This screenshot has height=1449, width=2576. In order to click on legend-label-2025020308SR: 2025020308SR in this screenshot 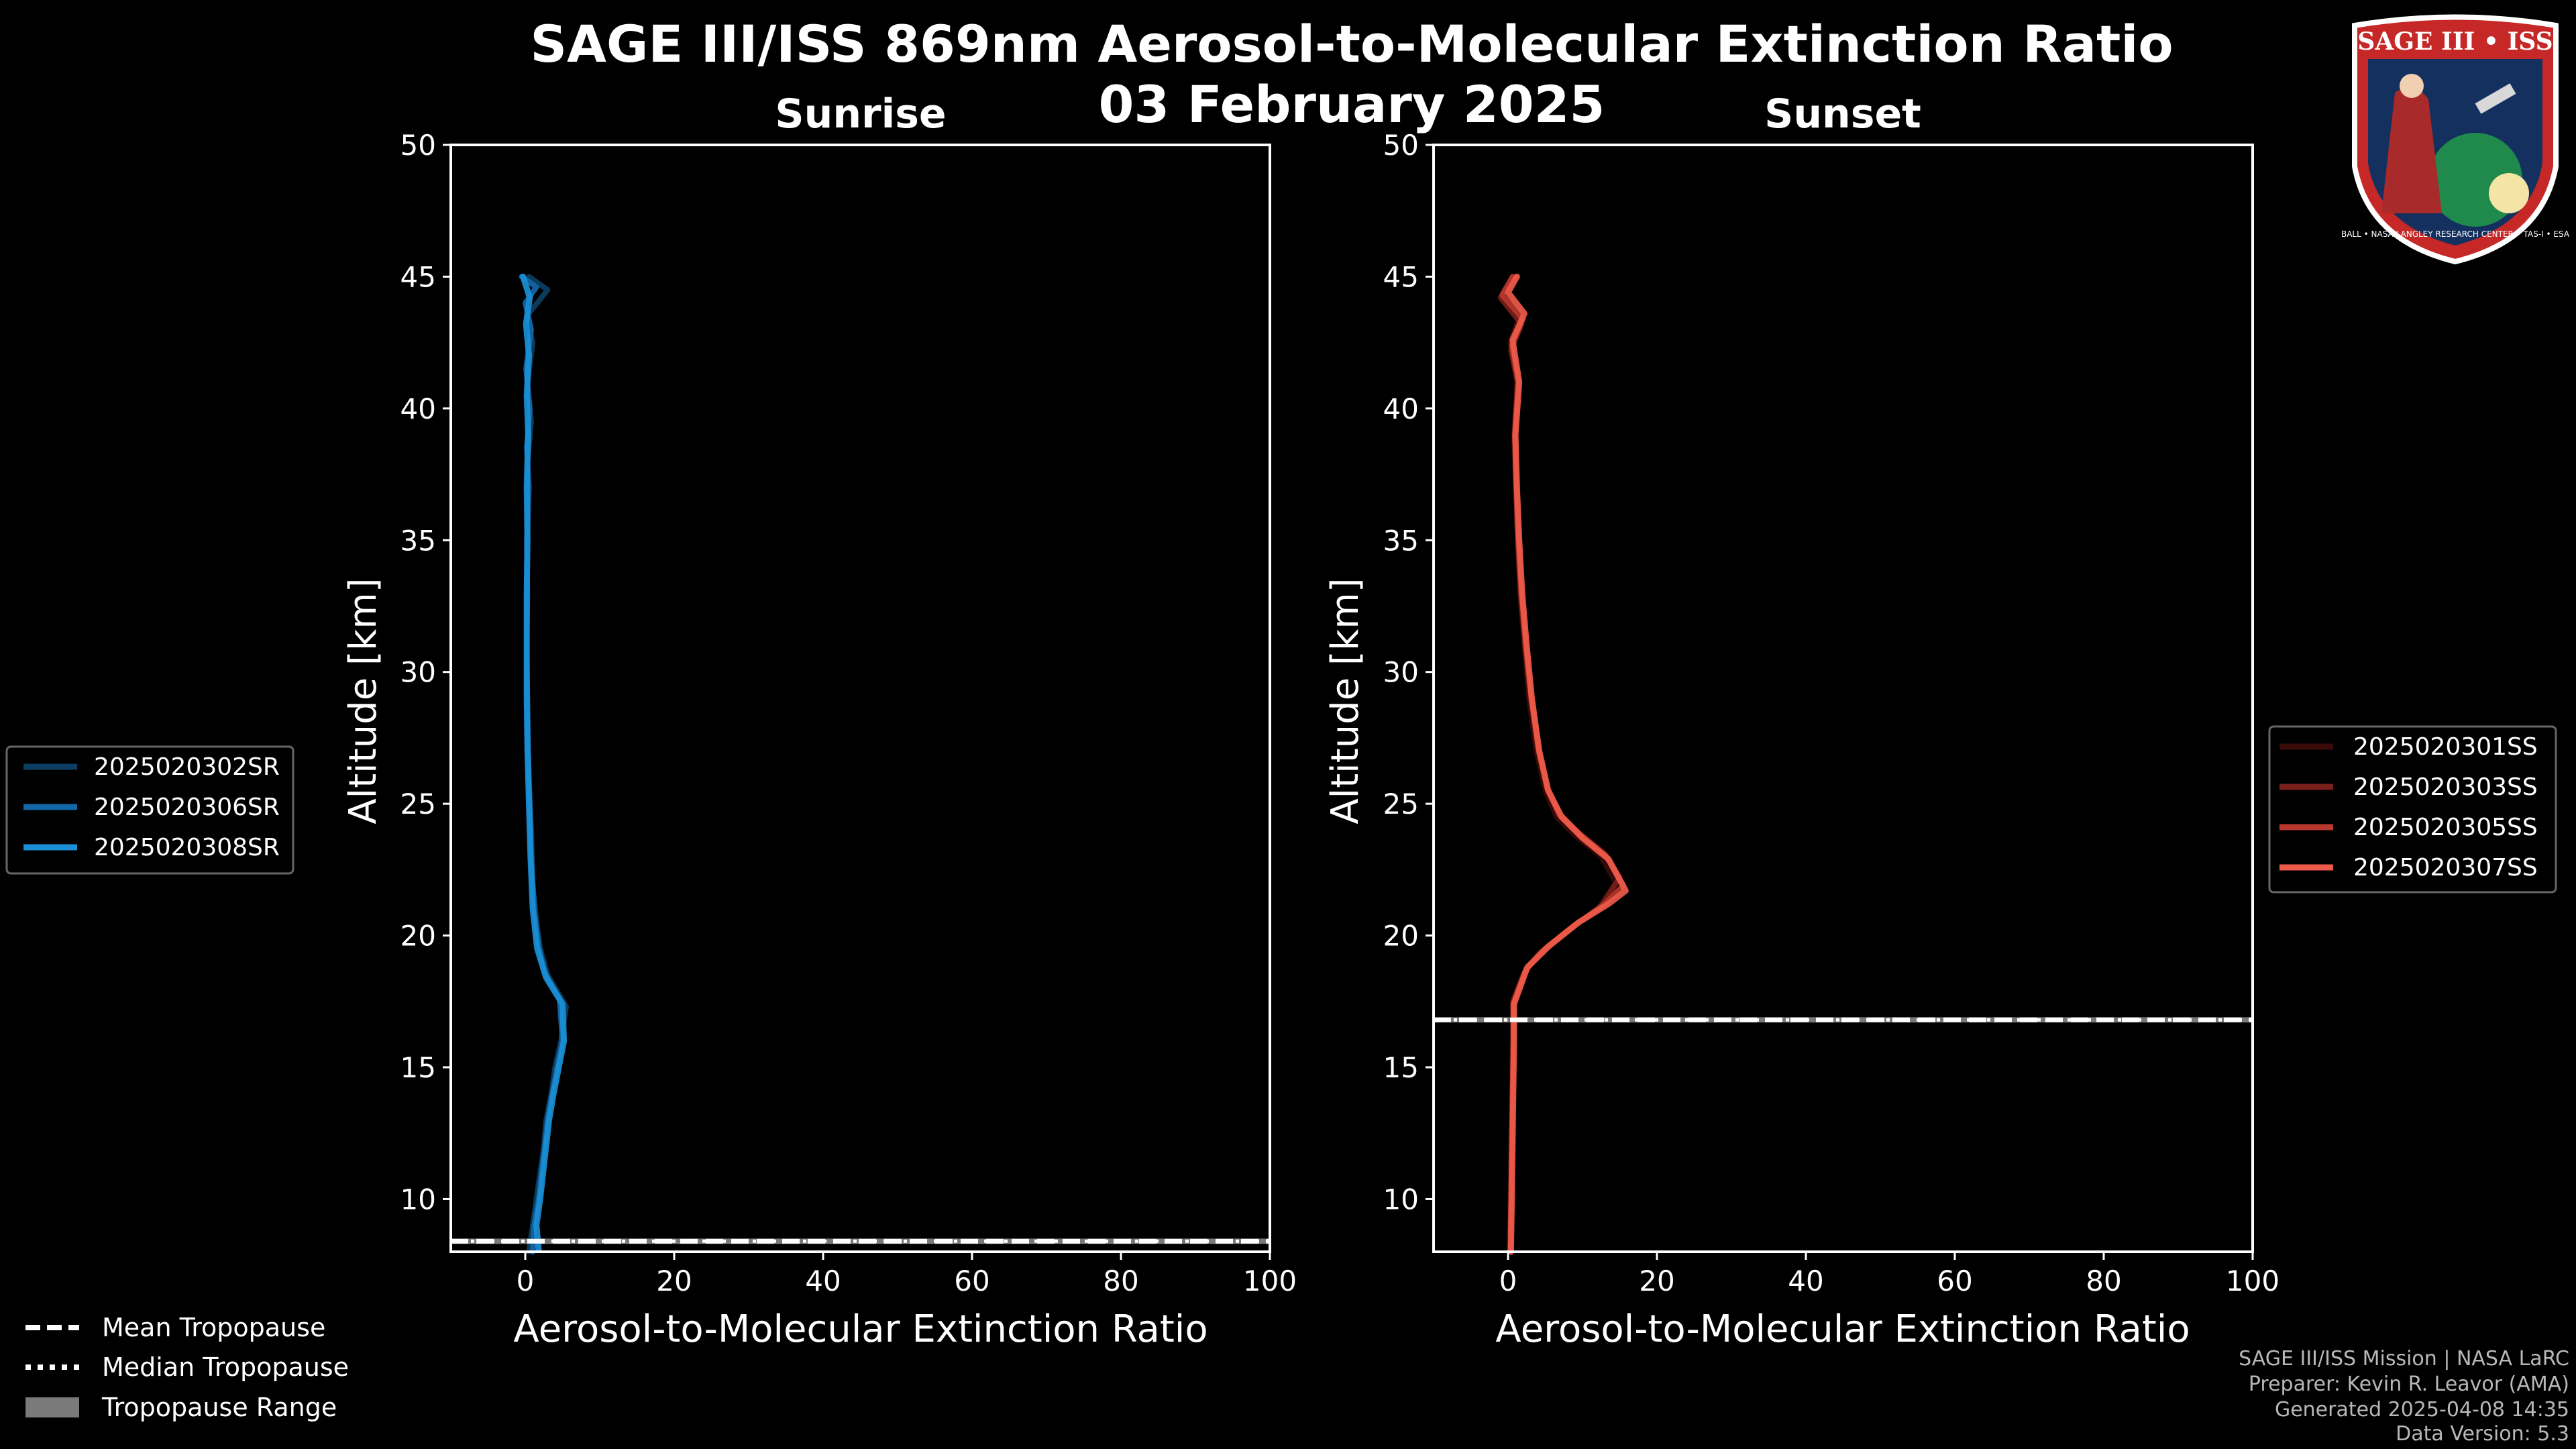, I will do `click(187, 847)`.